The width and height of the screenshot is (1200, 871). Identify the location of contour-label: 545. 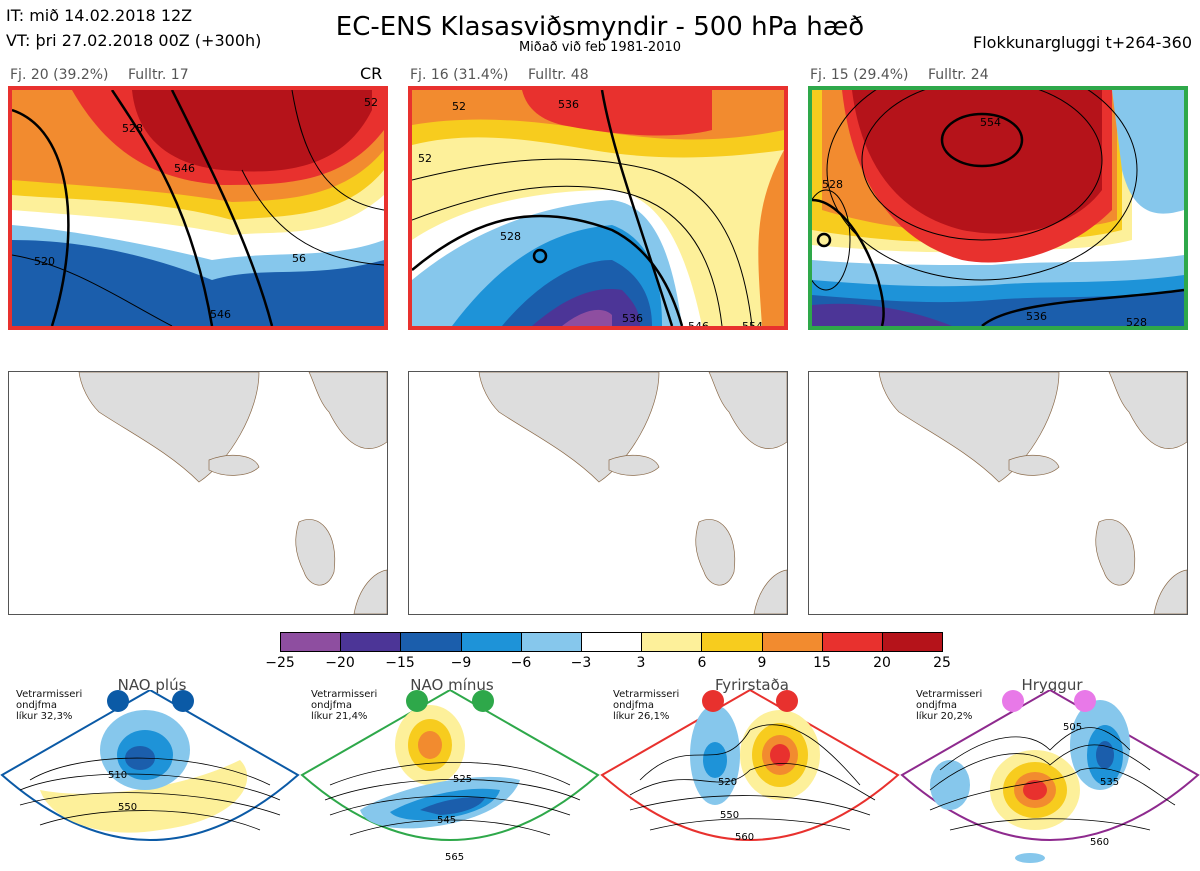
(446, 820).